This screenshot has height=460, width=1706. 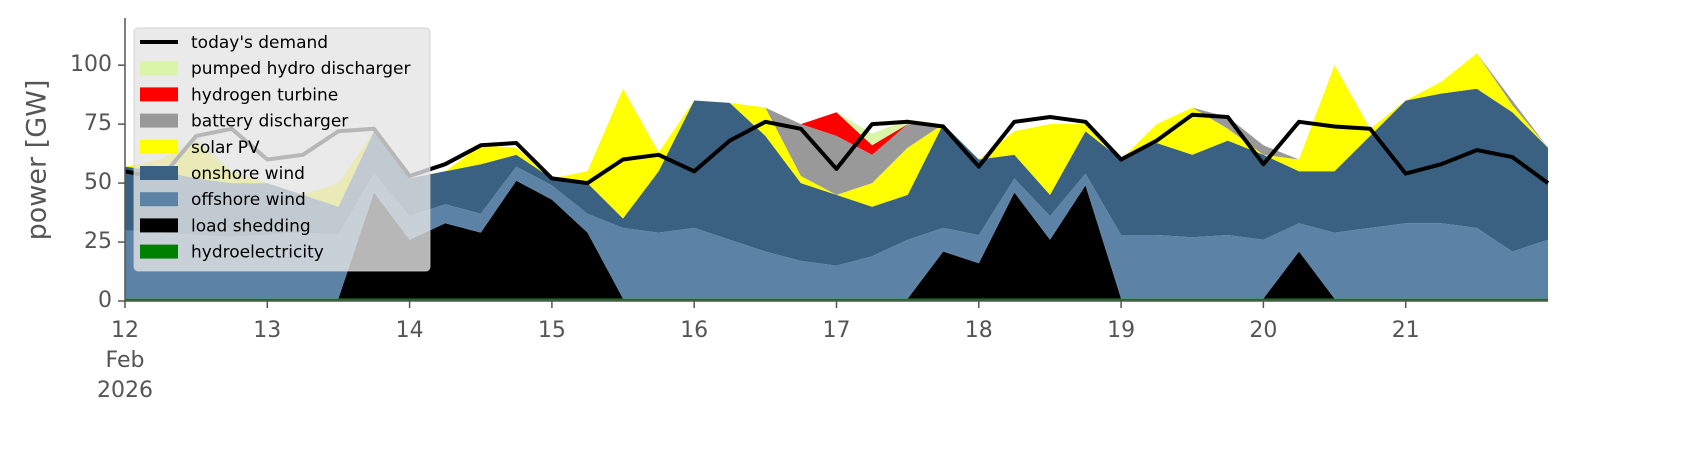 What do you see at coordinates (225, 148) in the screenshot?
I see `legend-label: solar PV` at bounding box center [225, 148].